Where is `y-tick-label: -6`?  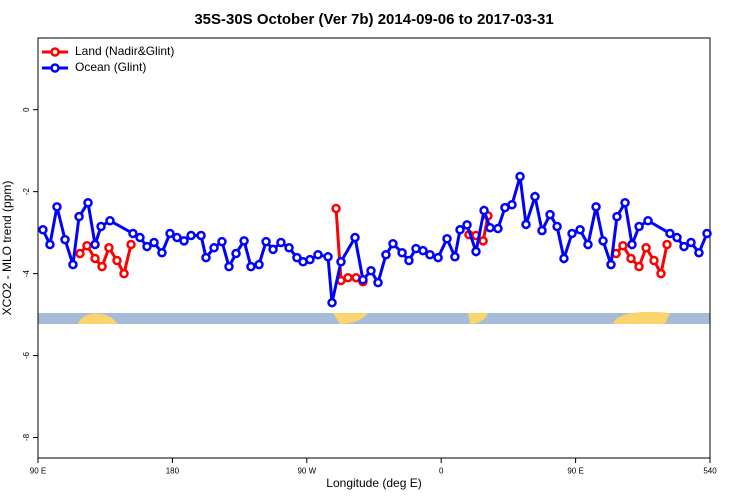 y-tick-label: -6 is located at coordinates (26, 355).